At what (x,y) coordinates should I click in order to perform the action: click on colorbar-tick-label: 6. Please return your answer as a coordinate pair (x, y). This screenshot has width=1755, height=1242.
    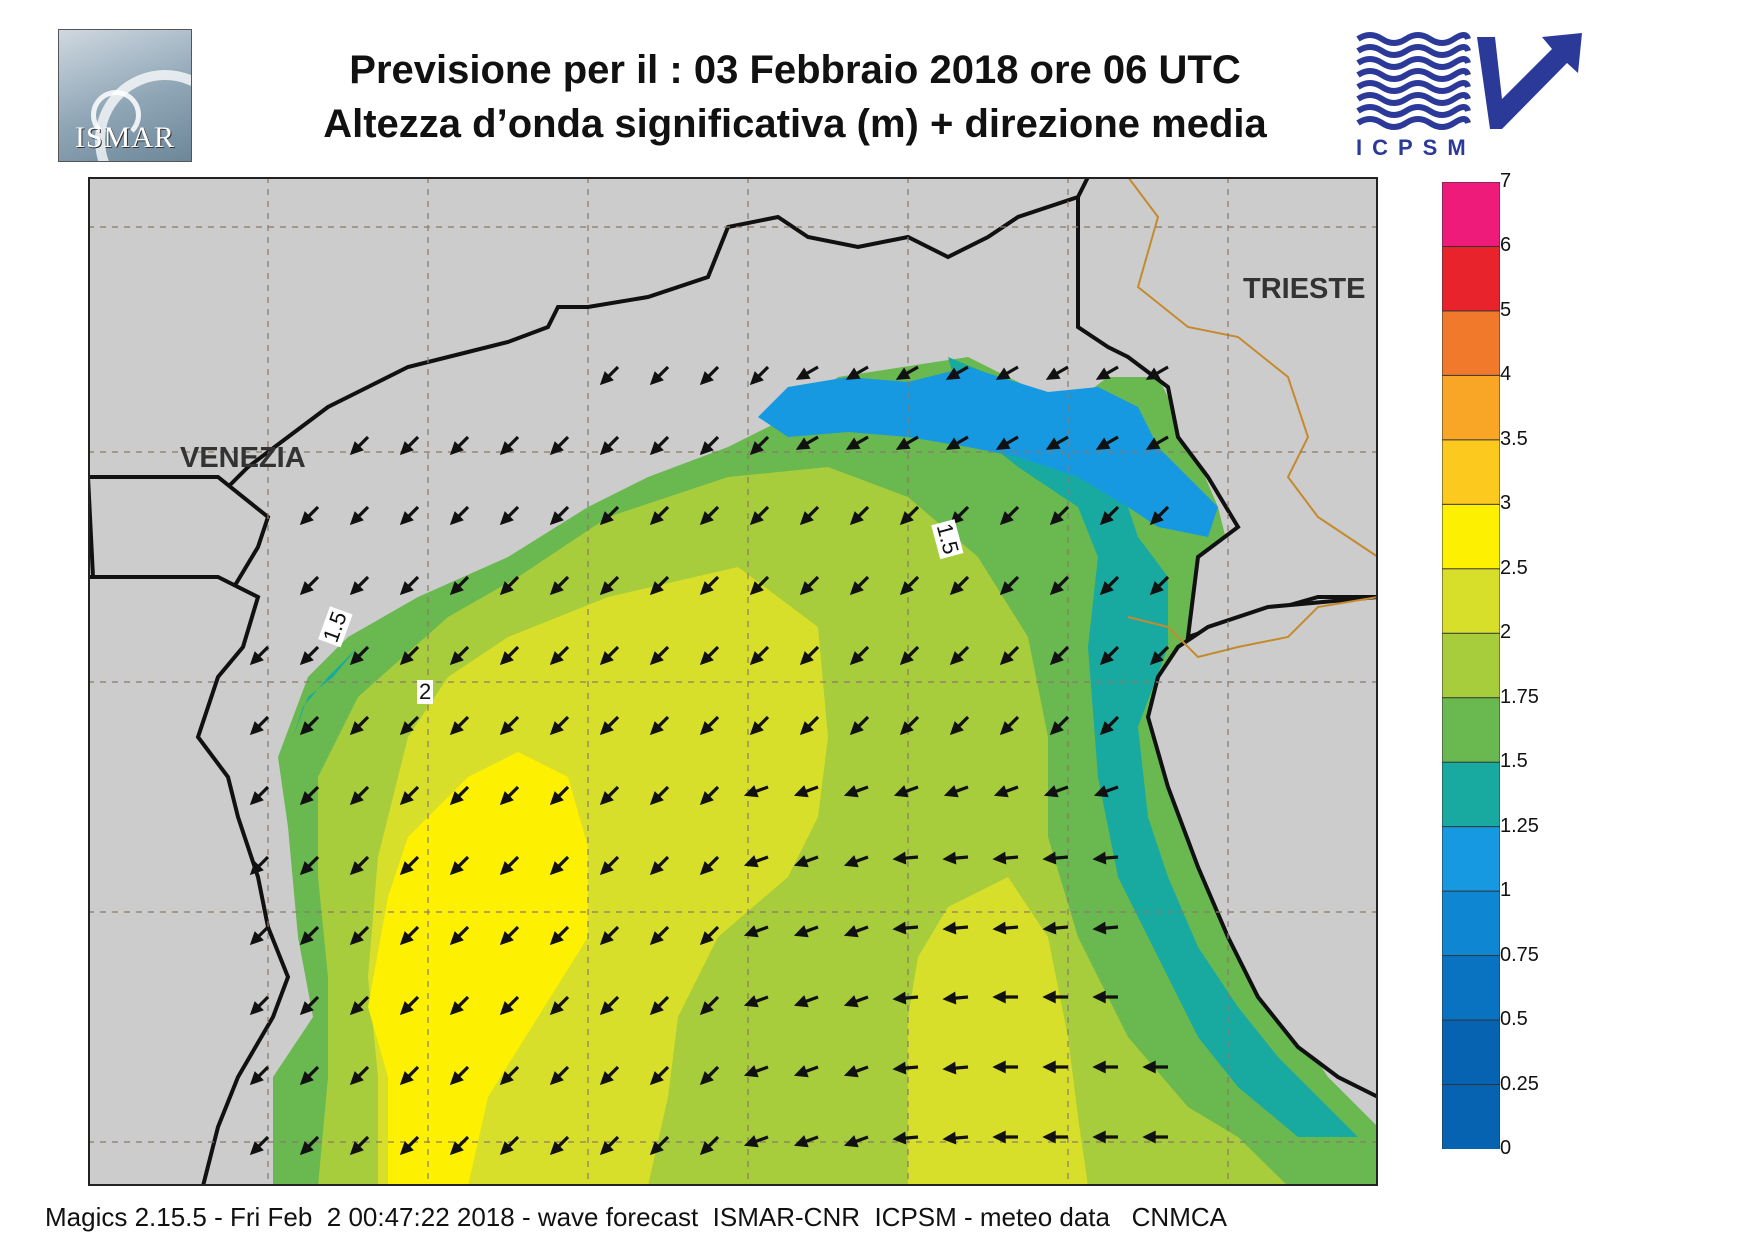
    Looking at the image, I should click on (1506, 245).